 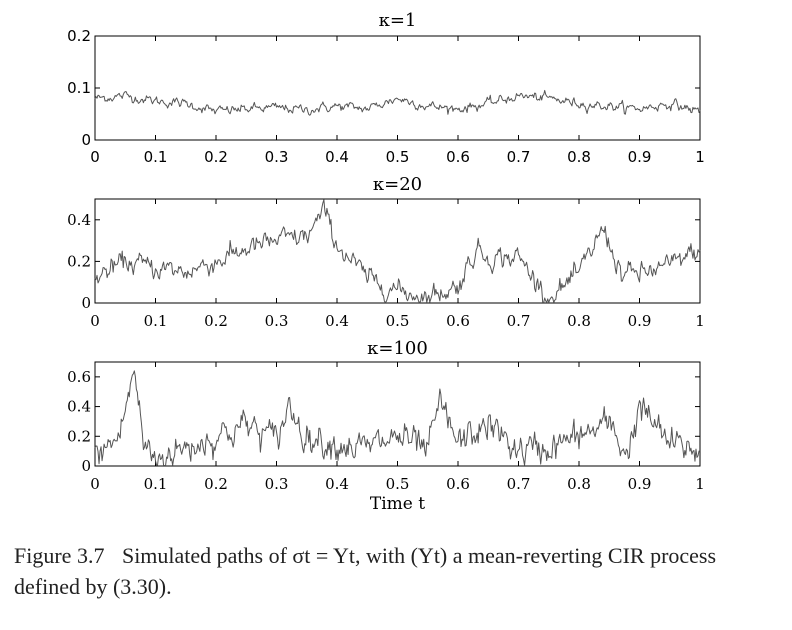 I want to click on chart-title: κ=20, so click(x=397, y=184).